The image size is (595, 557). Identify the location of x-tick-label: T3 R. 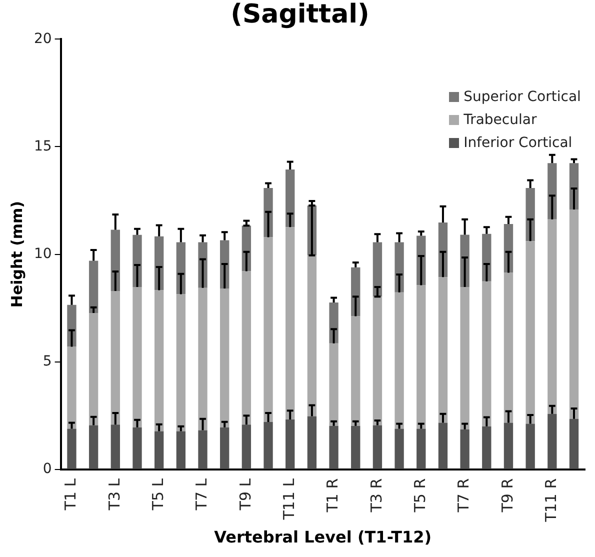
(376, 496).